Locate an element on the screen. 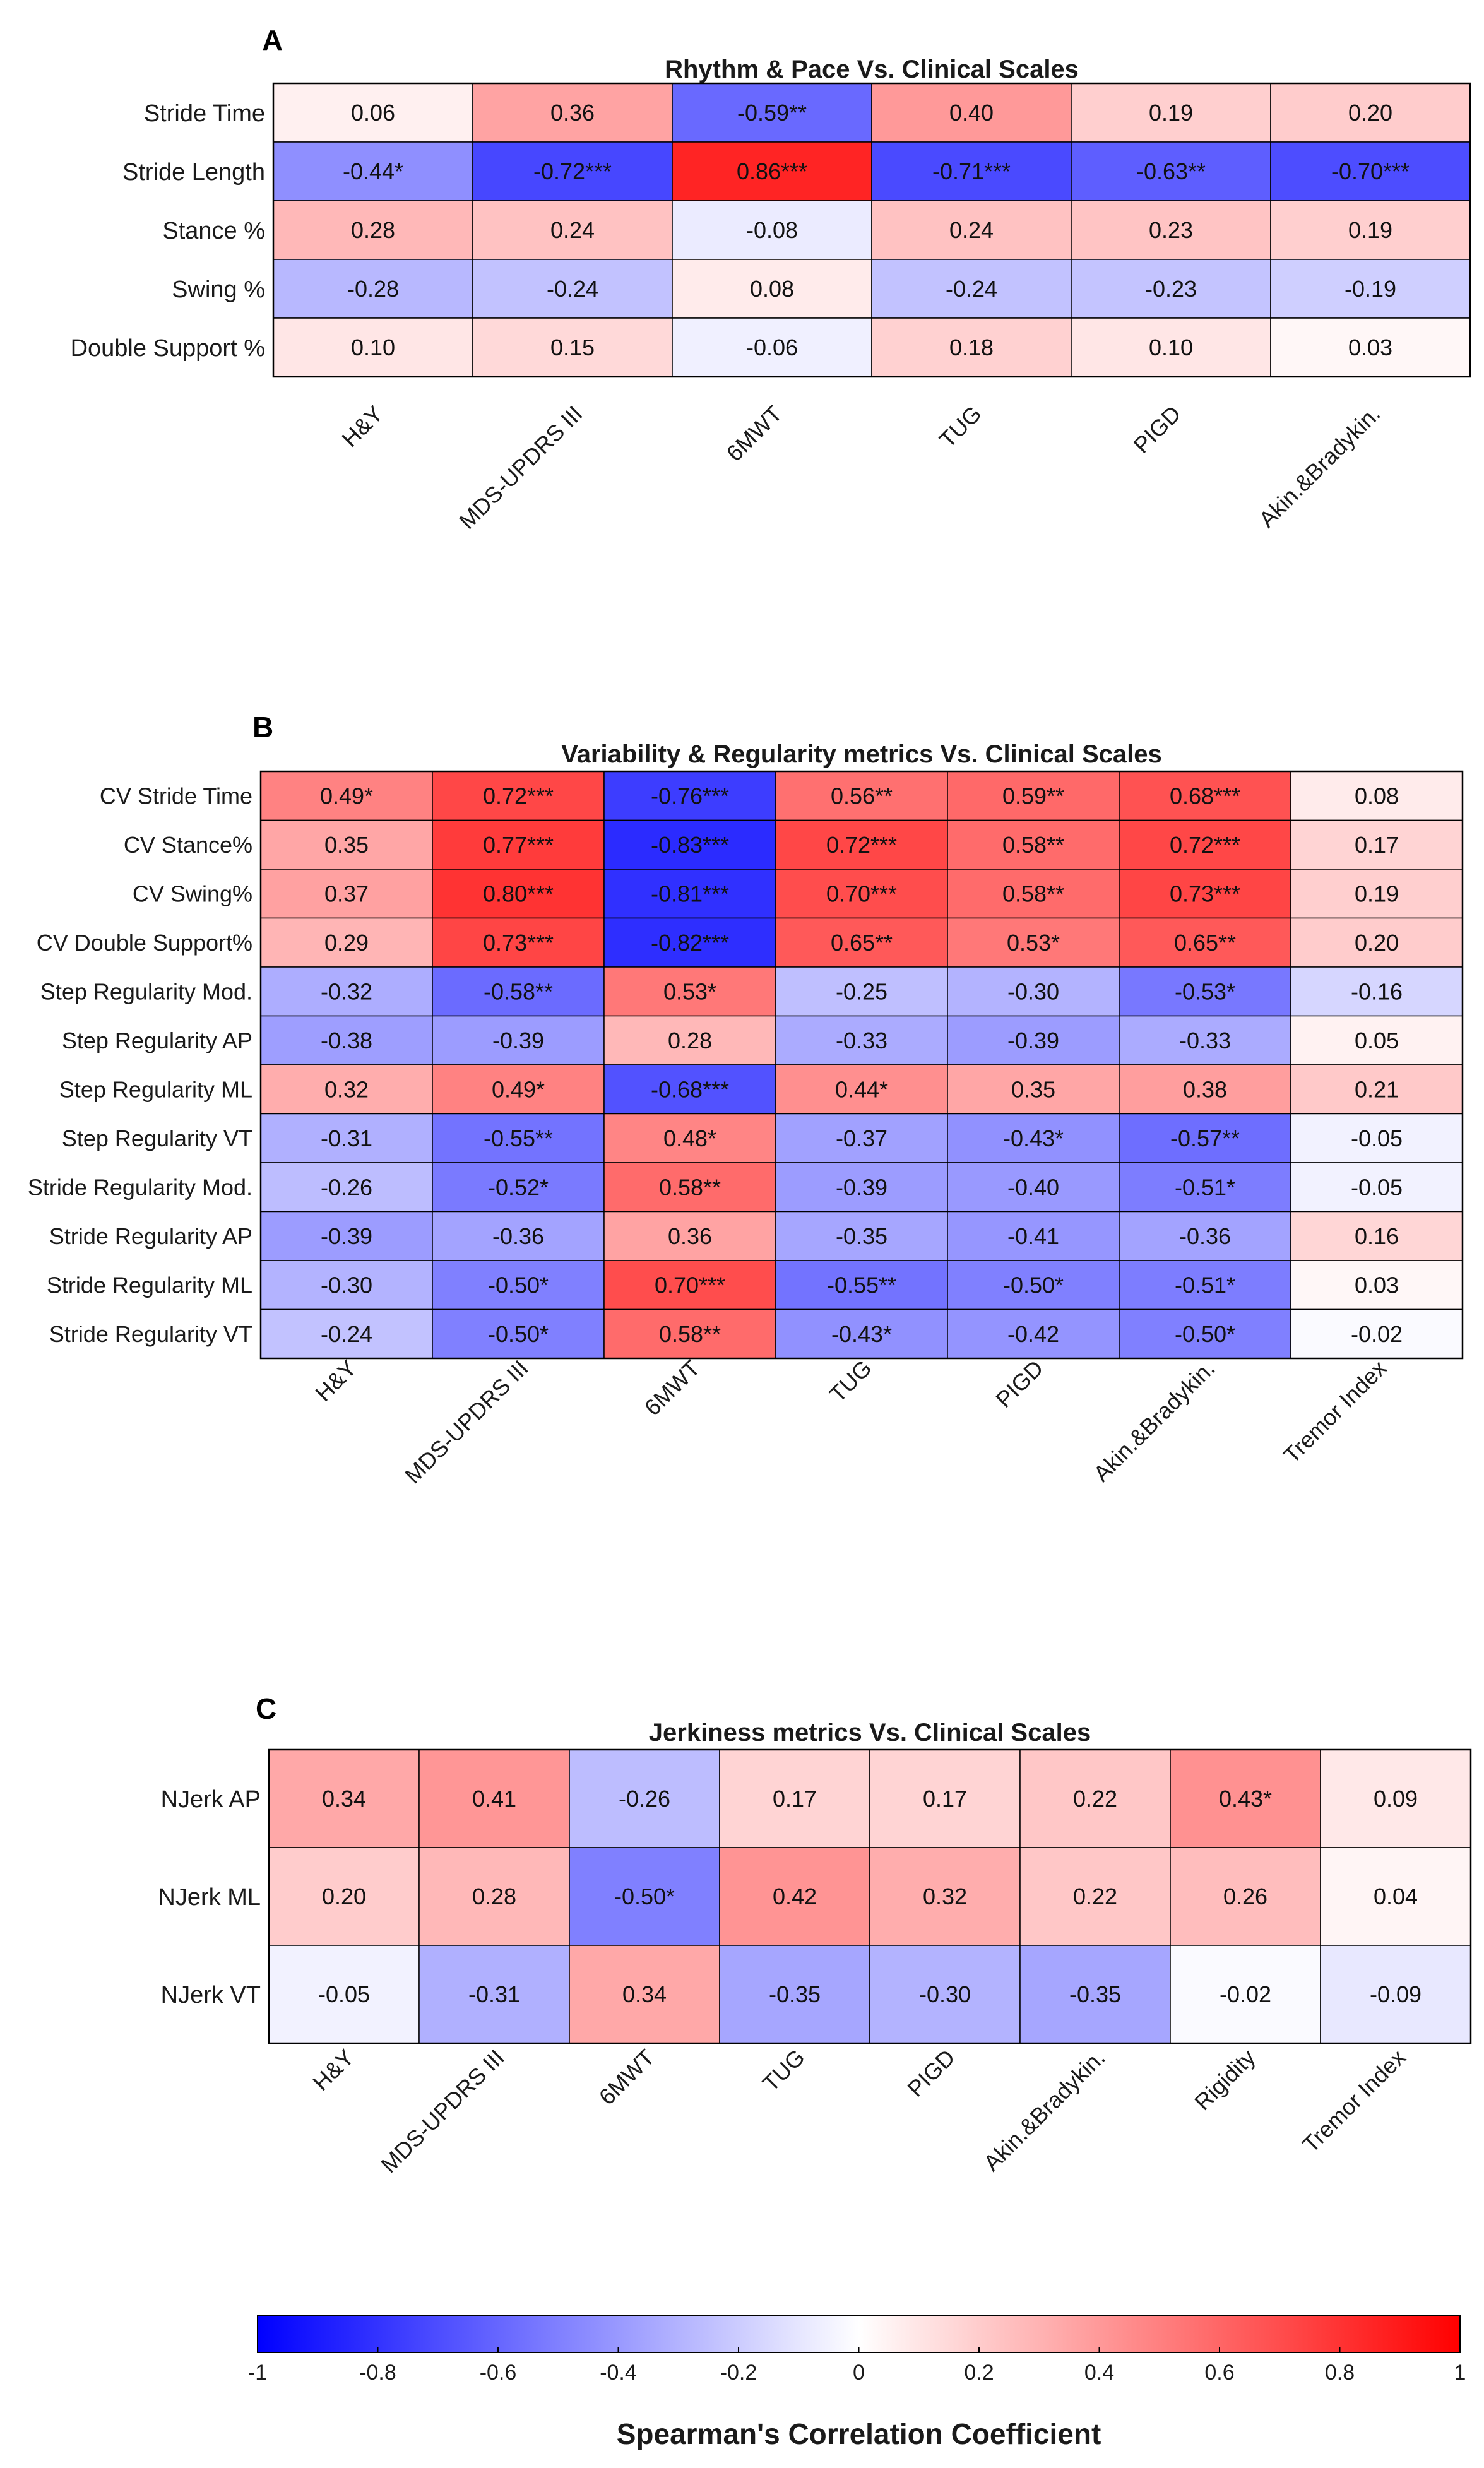 This screenshot has height=2468, width=1484. cell-value-label: -0.37 is located at coordinates (861, 1138).